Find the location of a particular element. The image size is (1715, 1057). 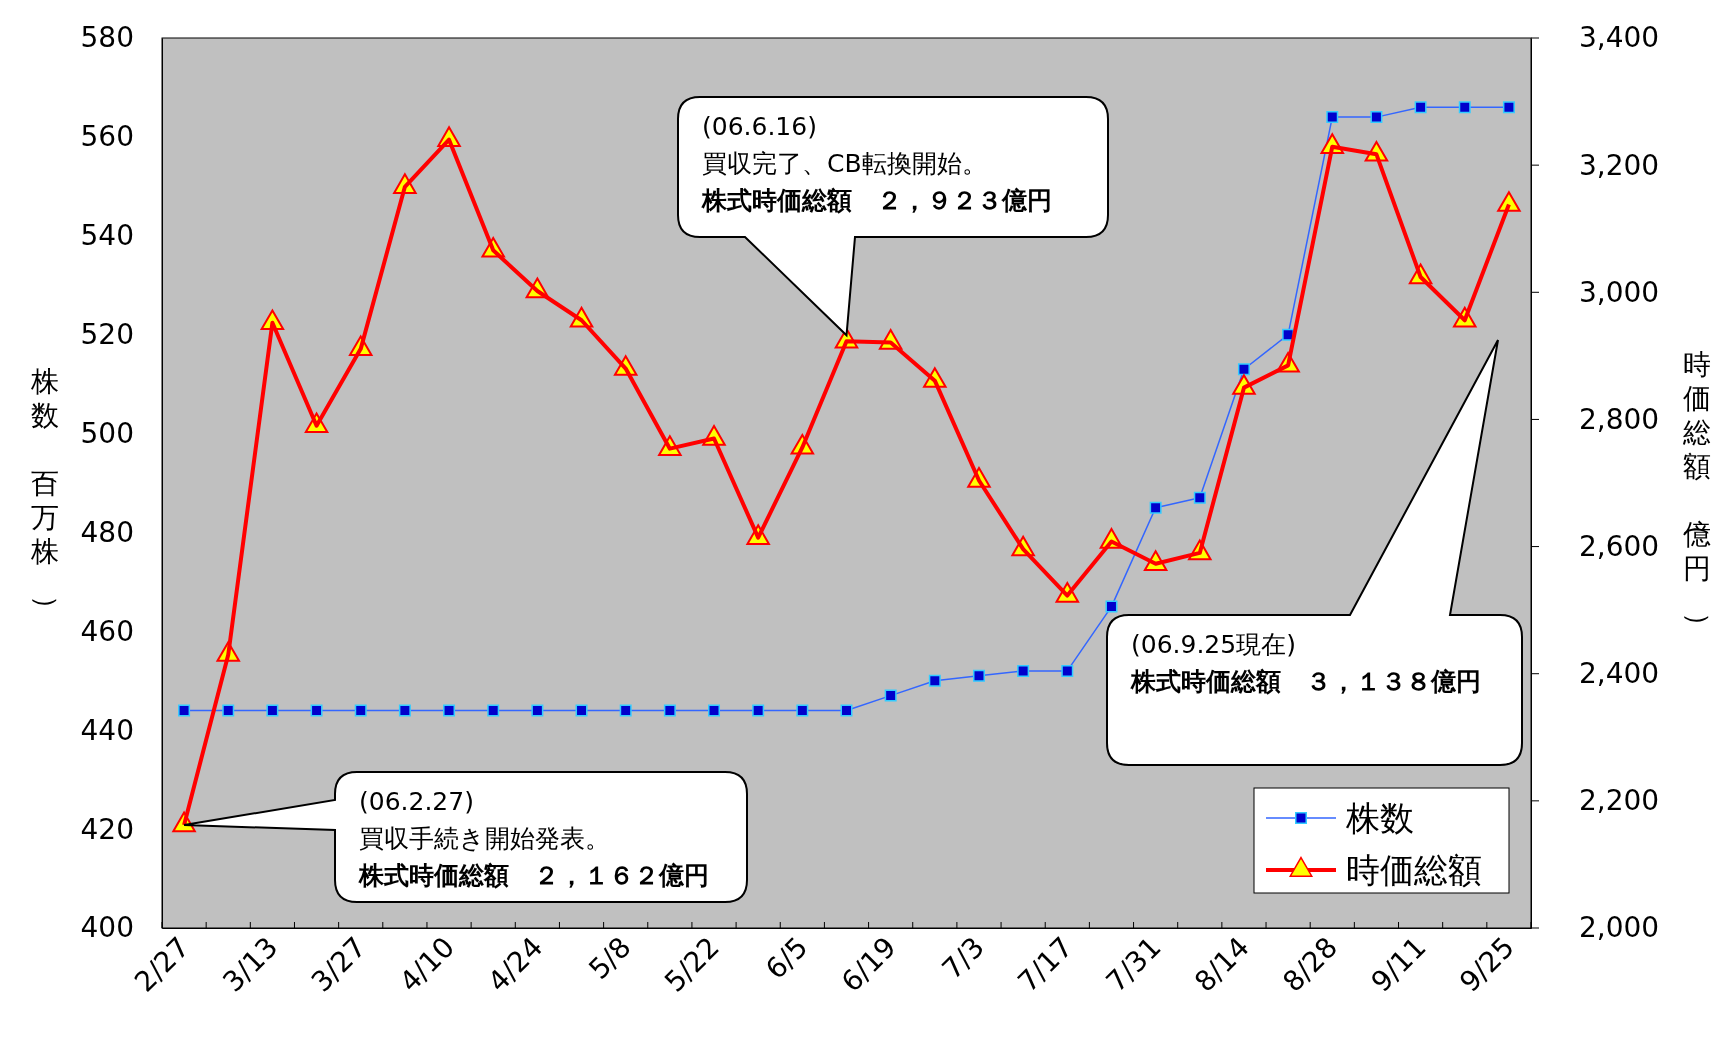

annotation: (06.2.27)買収手続き開始発表。株式時価総額 ２，１６２億円 is located at coordinates (533, 838).